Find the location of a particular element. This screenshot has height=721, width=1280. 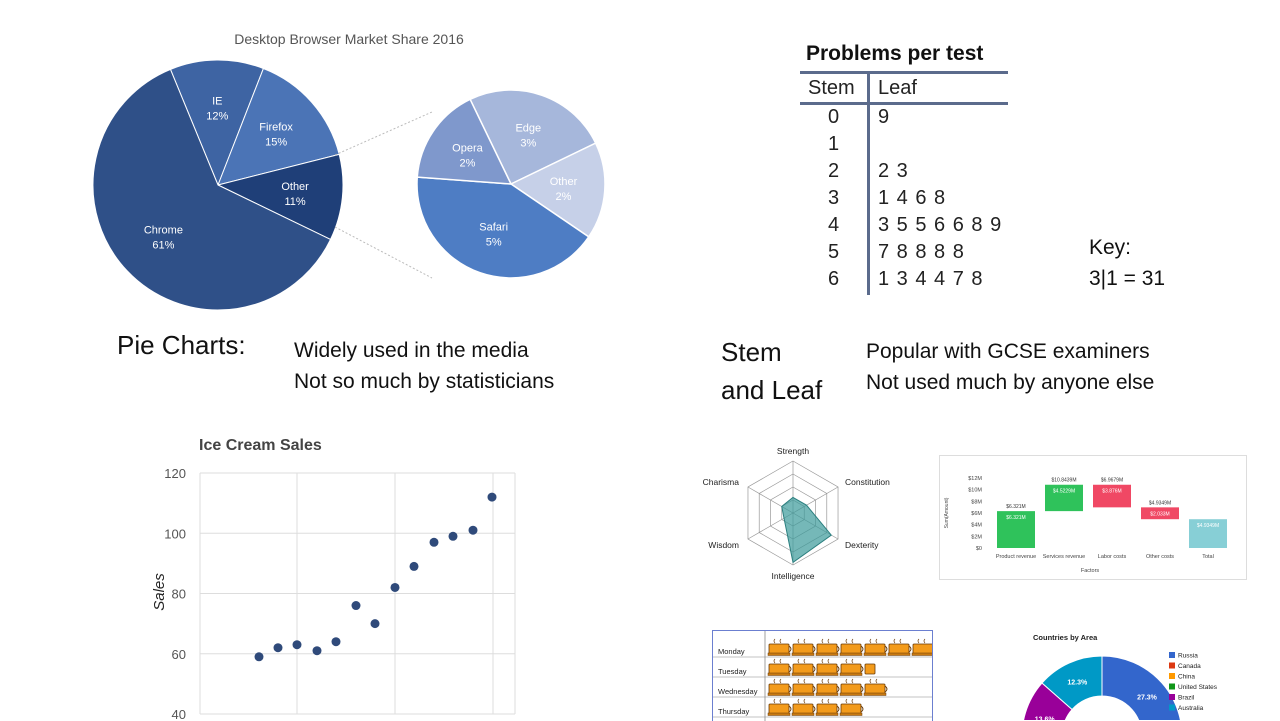

waterfall-inner-label: $4.5229M is located at coordinates (1064, 492).